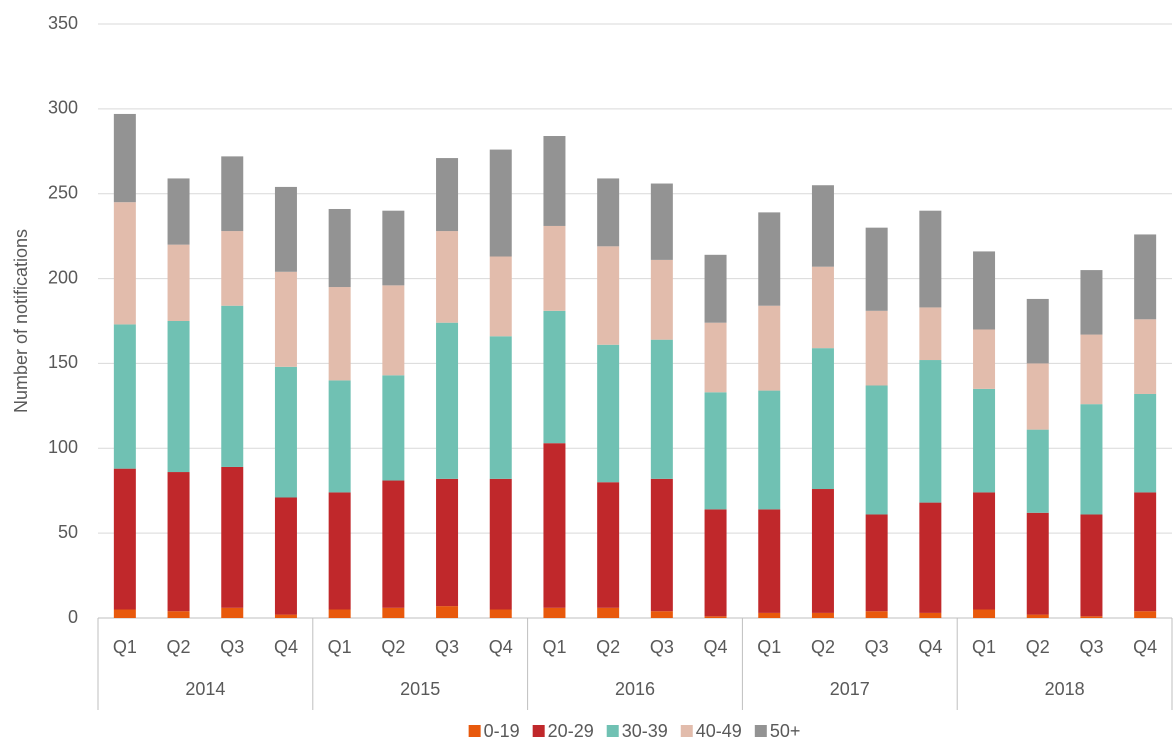 This screenshot has width=1174, height=747. Describe the element at coordinates (63, 192) in the screenshot. I see `y-tick-label: 250` at that location.